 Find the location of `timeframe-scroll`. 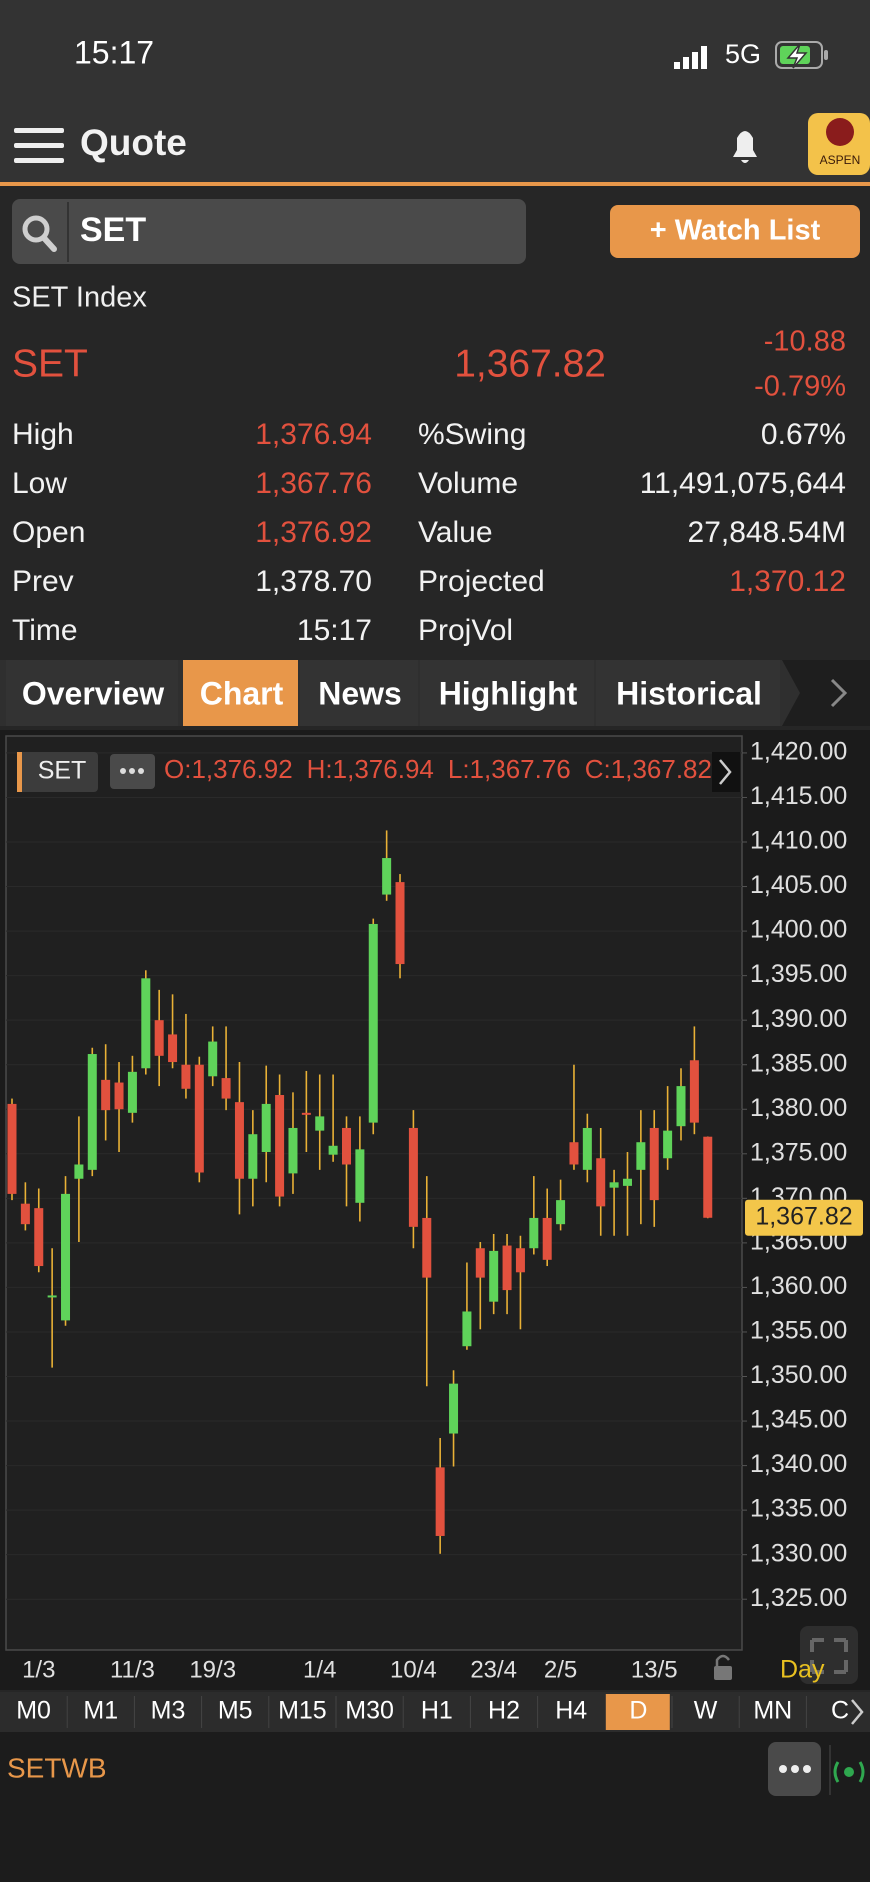

timeframe-scroll is located at coordinates (857, 1712).